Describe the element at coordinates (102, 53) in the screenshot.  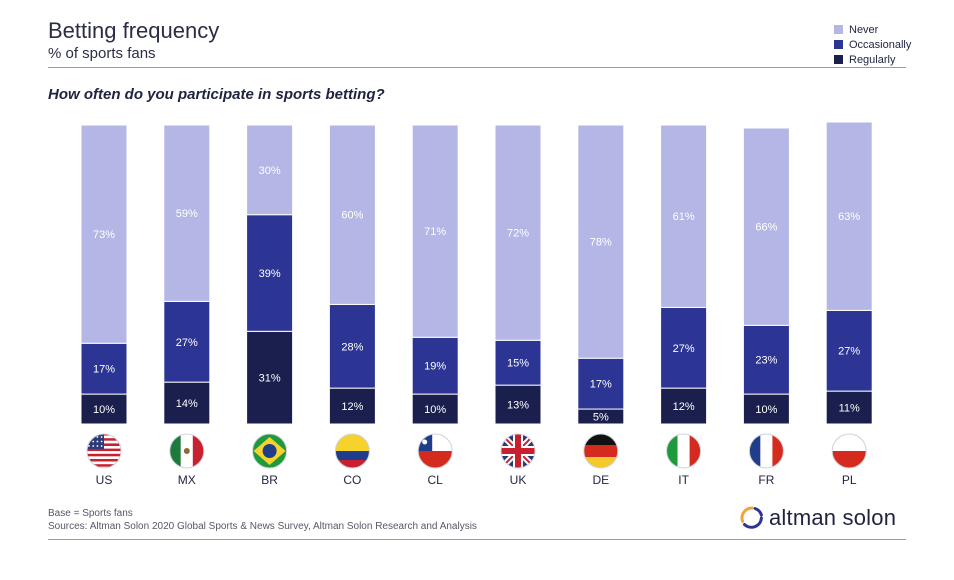
I see `chart-subtitle: % of sports fans` at that location.